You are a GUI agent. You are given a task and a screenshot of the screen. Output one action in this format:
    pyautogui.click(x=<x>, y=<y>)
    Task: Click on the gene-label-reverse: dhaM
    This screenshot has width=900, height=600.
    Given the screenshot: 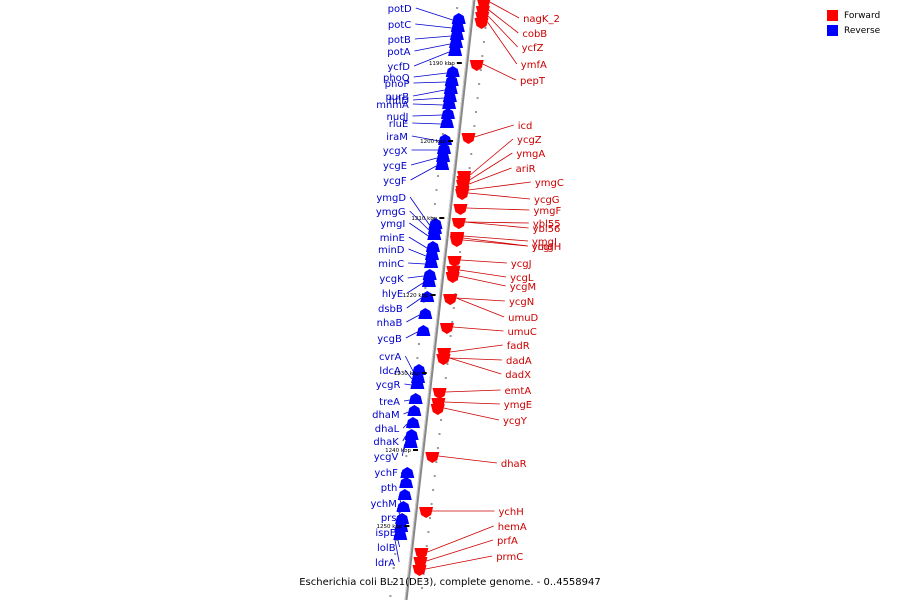 What is the action you would take?
    pyautogui.click(x=385, y=415)
    